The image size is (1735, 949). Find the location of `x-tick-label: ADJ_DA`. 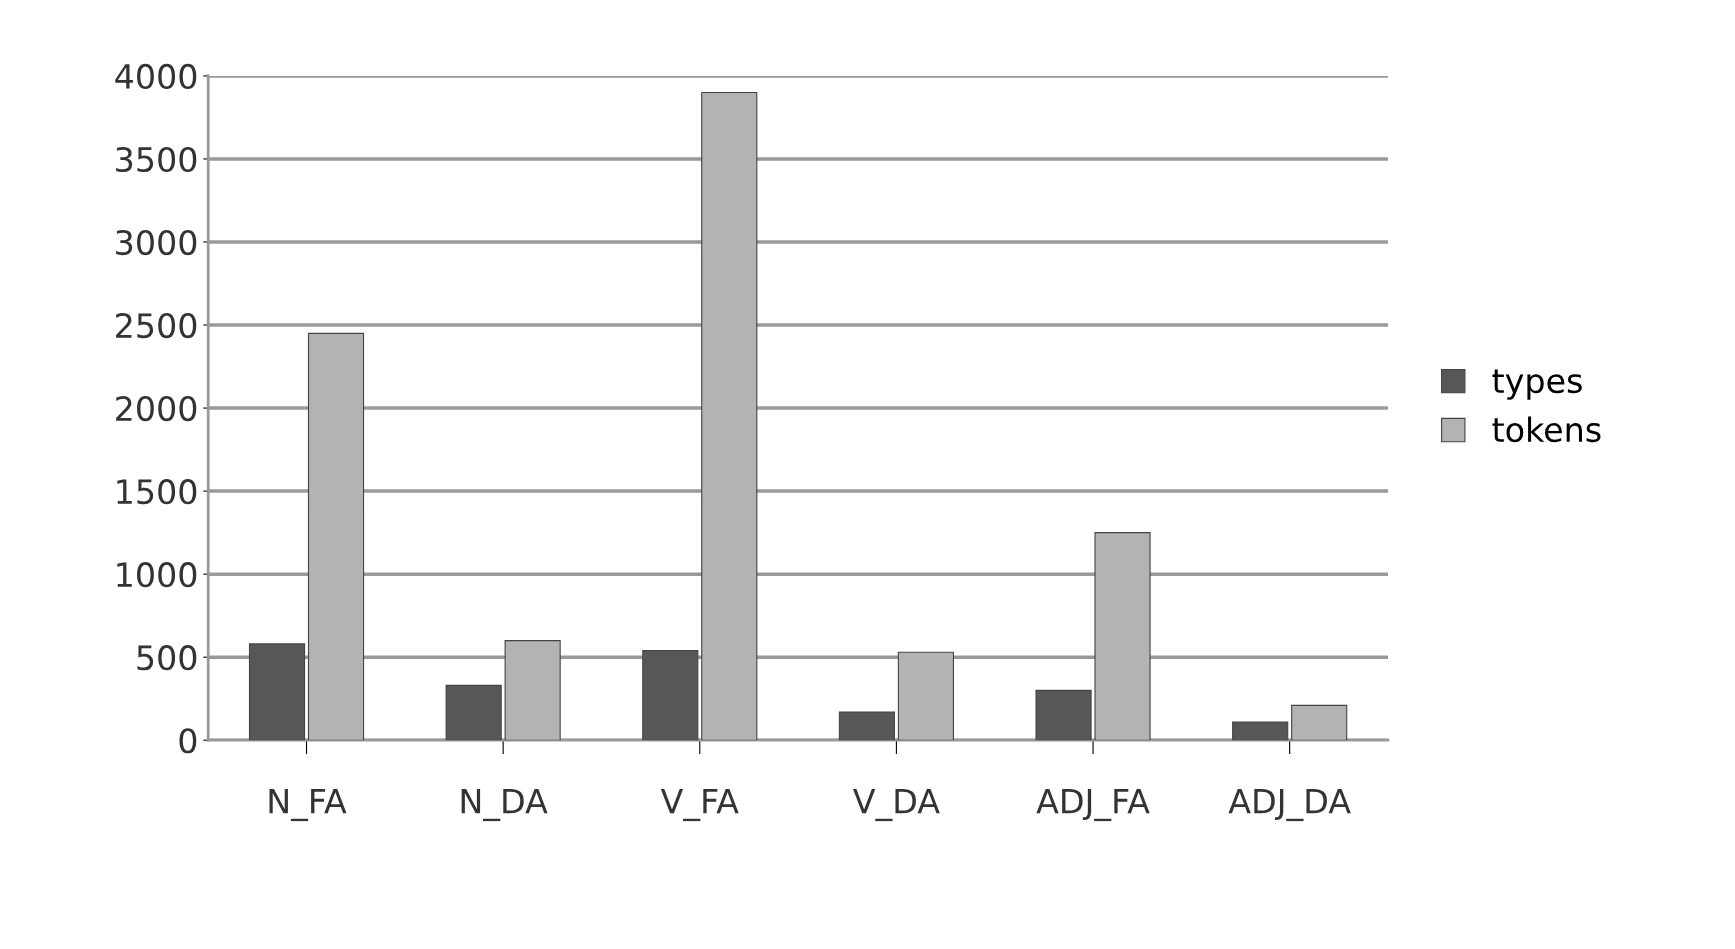

x-tick-label: ADJ_DA is located at coordinates (1289, 805).